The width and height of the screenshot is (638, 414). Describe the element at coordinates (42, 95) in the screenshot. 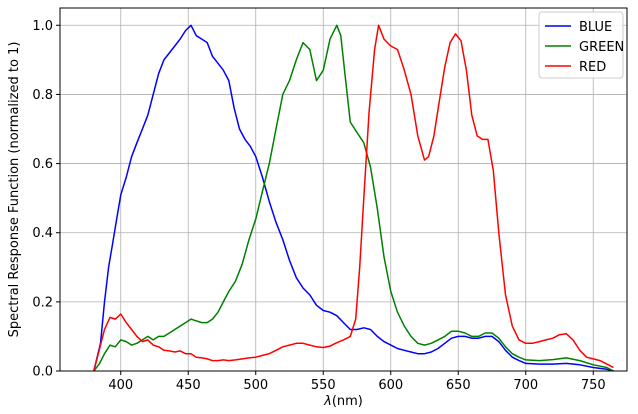

I see `y-tick-label: 0.8` at that location.